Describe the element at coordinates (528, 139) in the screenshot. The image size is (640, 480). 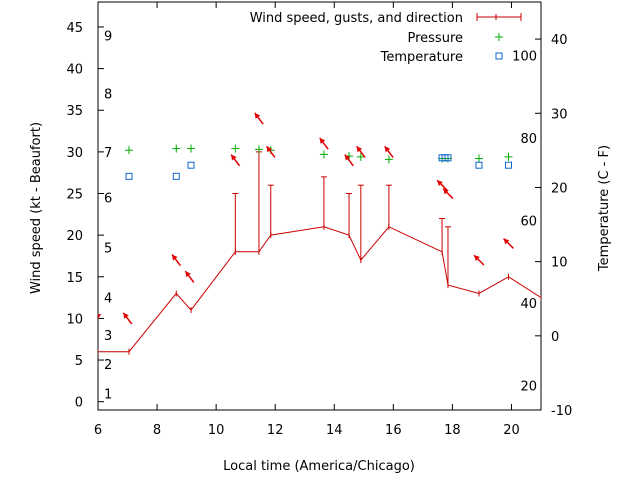
I see `fahrenheit-label: 80` at that location.